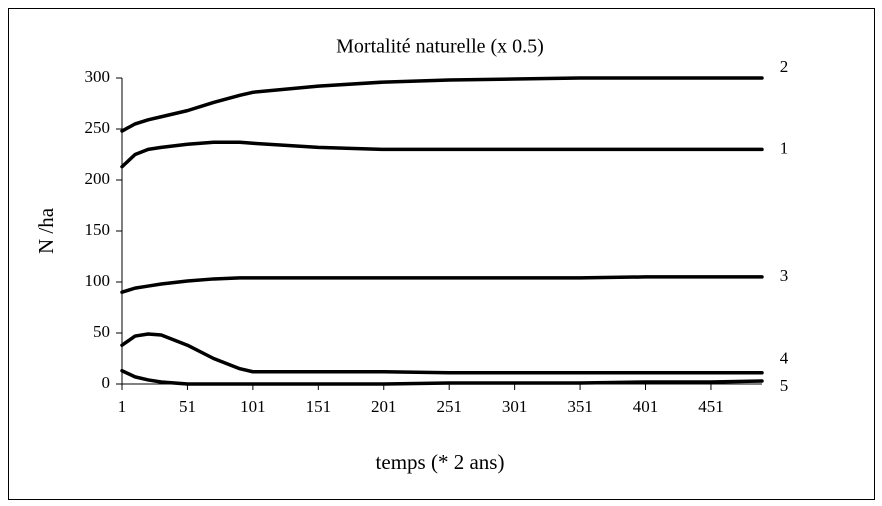 The width and height of the screenshot is (882, 506). Describe the element at coordinates (784, 358) in the screenshot. I see `series-label: 4` at that location.